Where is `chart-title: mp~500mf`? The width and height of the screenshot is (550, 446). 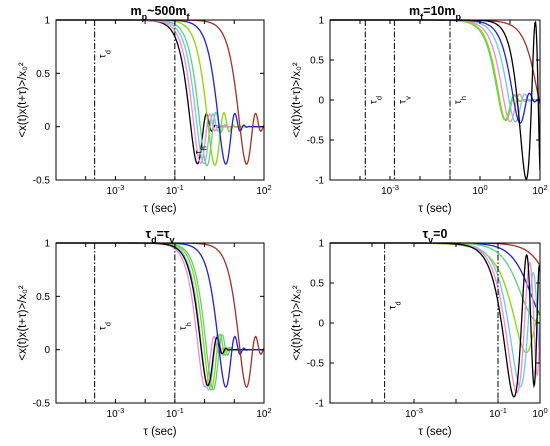
chart-title: mp~500mf is located at coordinates (161, 13).